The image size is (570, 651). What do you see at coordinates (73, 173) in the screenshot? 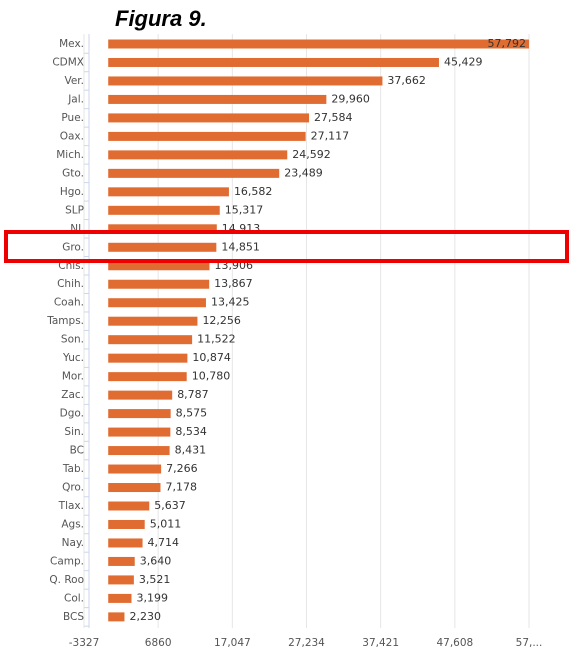
I see `y-tick-label: Gto.` at bounding box center [73, 173].